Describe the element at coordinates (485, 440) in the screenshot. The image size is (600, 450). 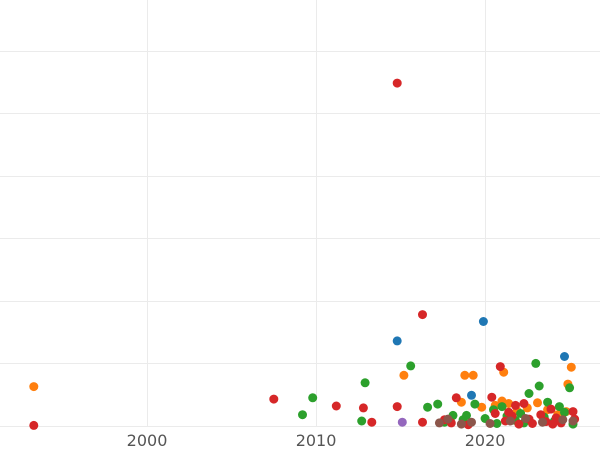
I see `x-tick-label: 2020` at that location.